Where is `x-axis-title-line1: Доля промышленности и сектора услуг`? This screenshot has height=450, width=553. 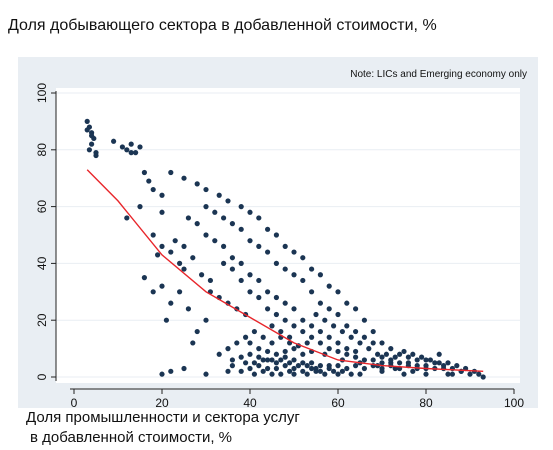 x-axis-title-line1: Доля промышленности и сектора услуг is located at coordinates (163, 417).